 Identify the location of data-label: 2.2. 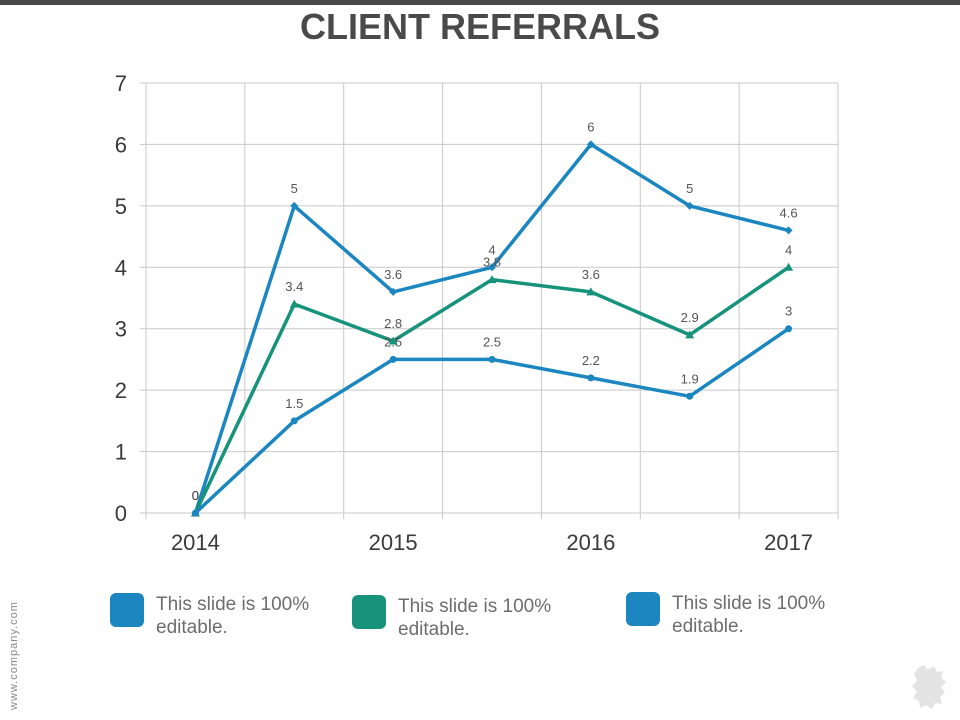
(591, 360).